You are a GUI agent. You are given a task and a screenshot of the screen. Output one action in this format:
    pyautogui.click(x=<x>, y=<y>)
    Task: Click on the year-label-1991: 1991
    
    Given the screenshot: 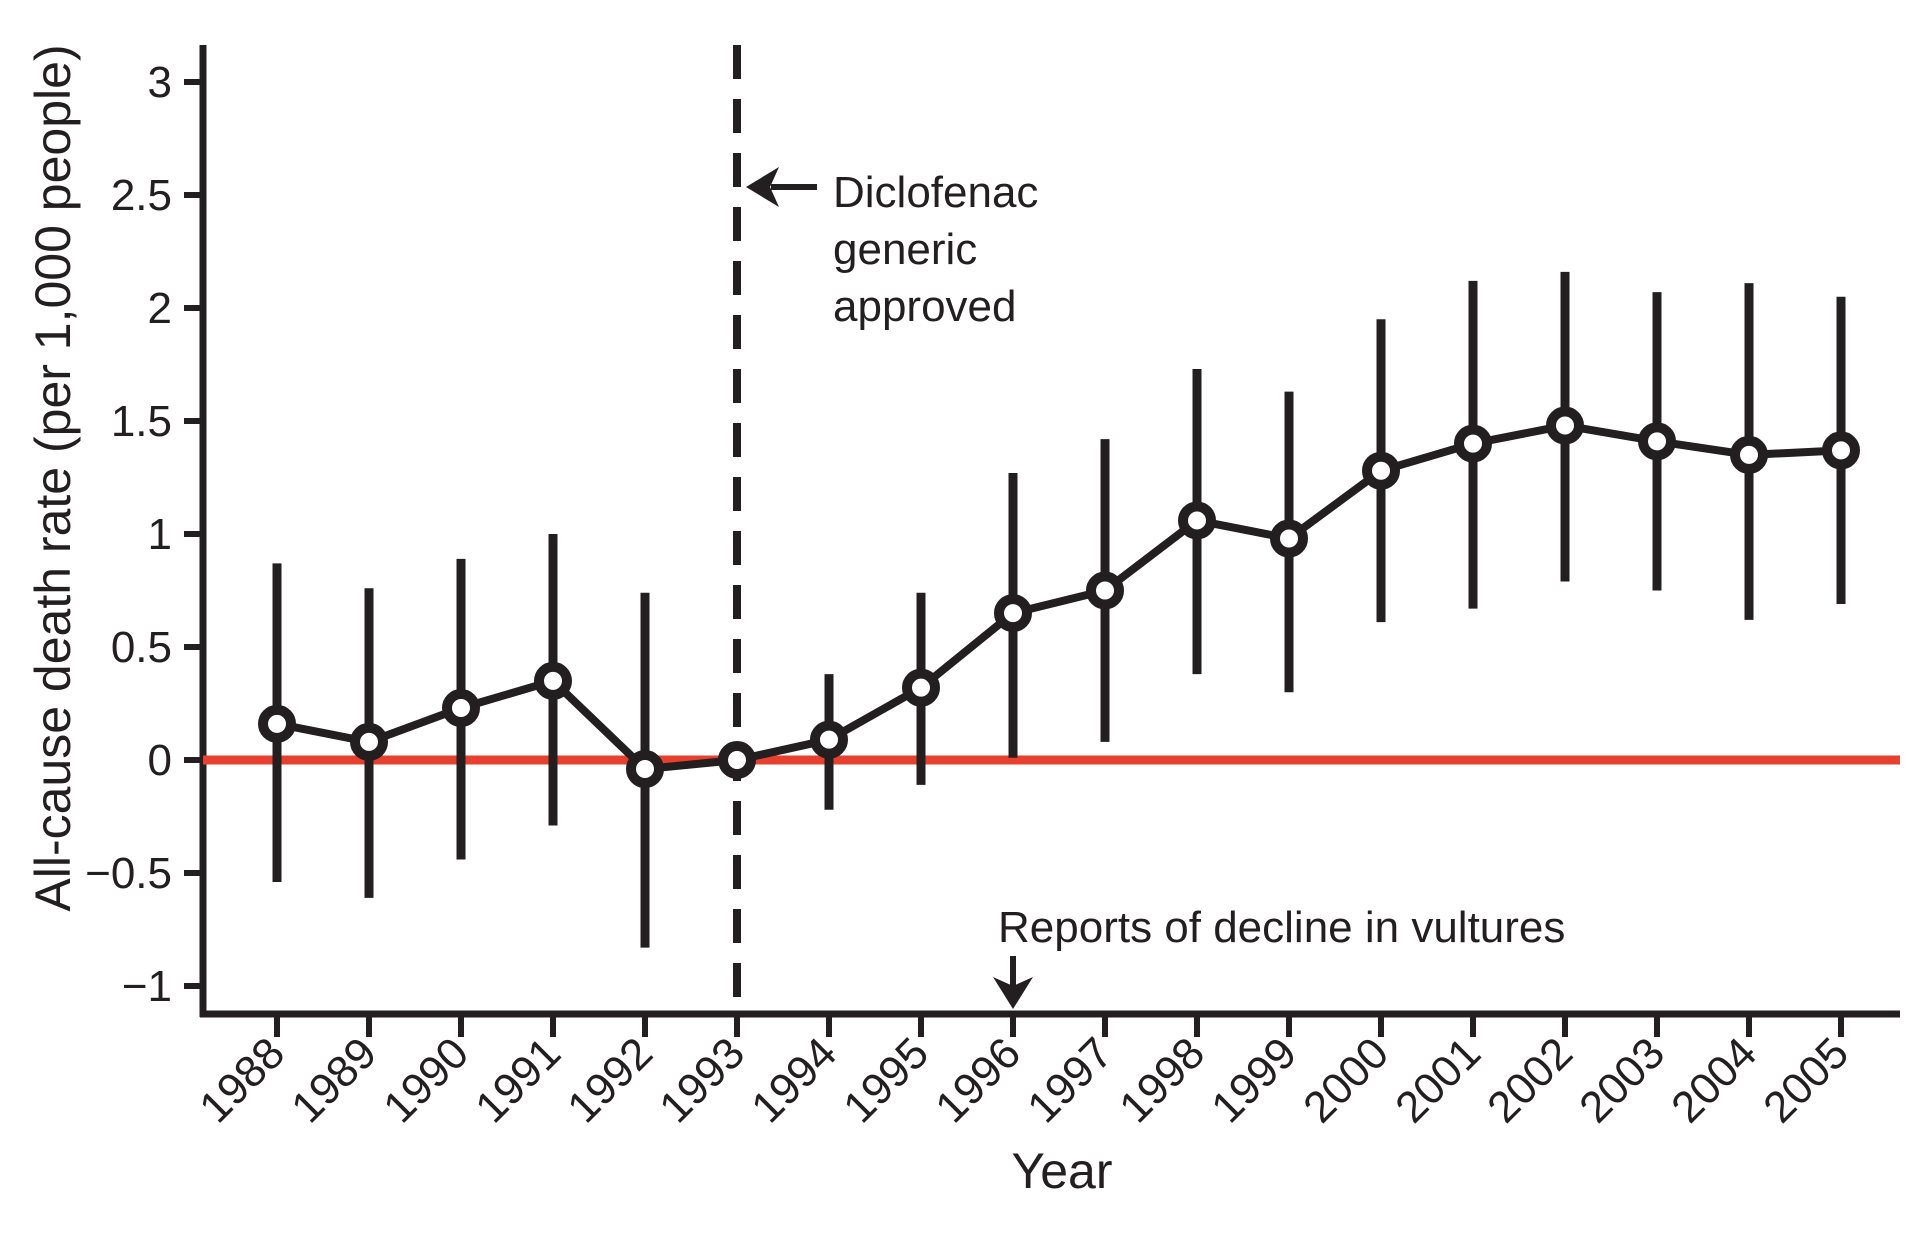 What is the action you would take?
    pyautogui.click(x=518, y=1080)
    